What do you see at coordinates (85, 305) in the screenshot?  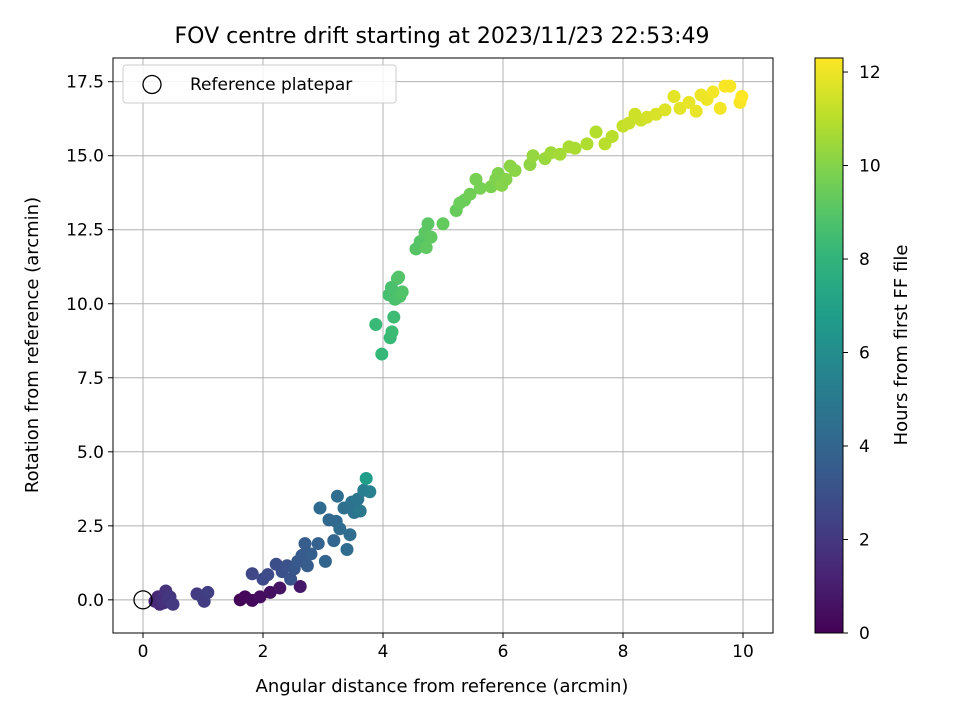 I see `y-tick-label: 10.0` at bounding box center [85, 305].